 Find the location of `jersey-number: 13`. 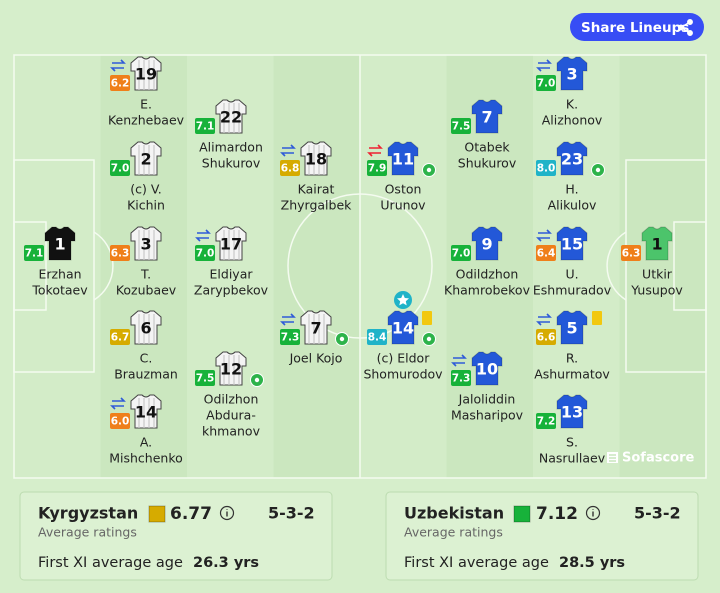

jersey-number: 13 is located at coordinates (572, 412).